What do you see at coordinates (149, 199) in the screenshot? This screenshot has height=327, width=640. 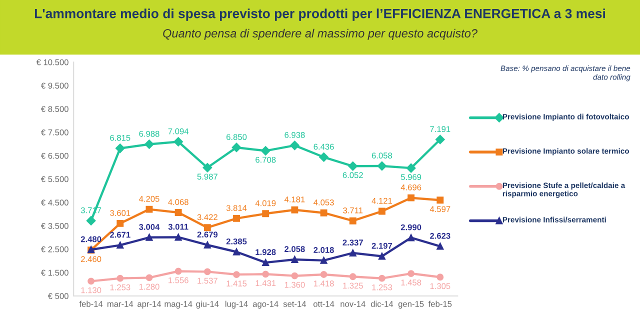 I see `data-label: 4.205` at bounding box center [149, 199].